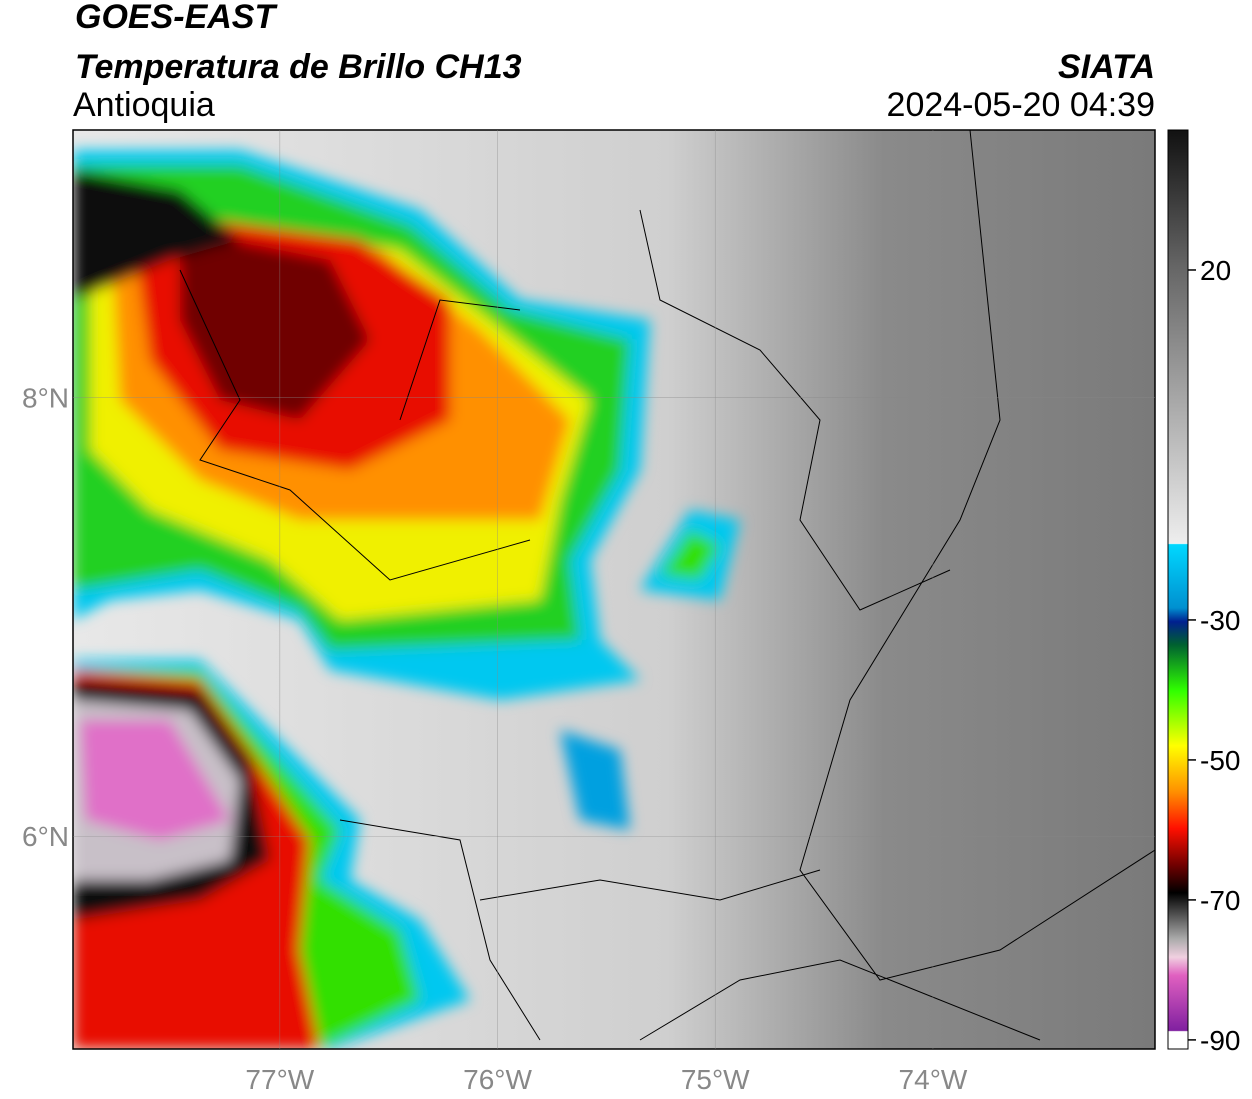 This screenshot has height=1099, width=1252. Describe the element at coordinates (279, 1079) in the screenshot. I see `lon-tick-label: 77°W` at that location.